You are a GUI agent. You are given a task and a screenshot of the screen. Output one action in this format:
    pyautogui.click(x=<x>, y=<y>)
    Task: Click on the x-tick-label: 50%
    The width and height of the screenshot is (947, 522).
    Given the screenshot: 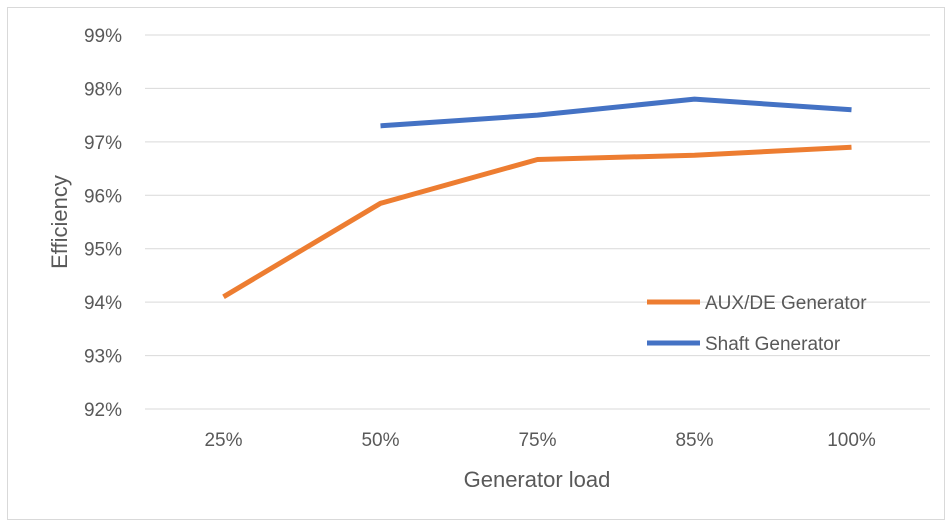 What is the action you would take?
    pyautogui.click(x=380, y=440)
    